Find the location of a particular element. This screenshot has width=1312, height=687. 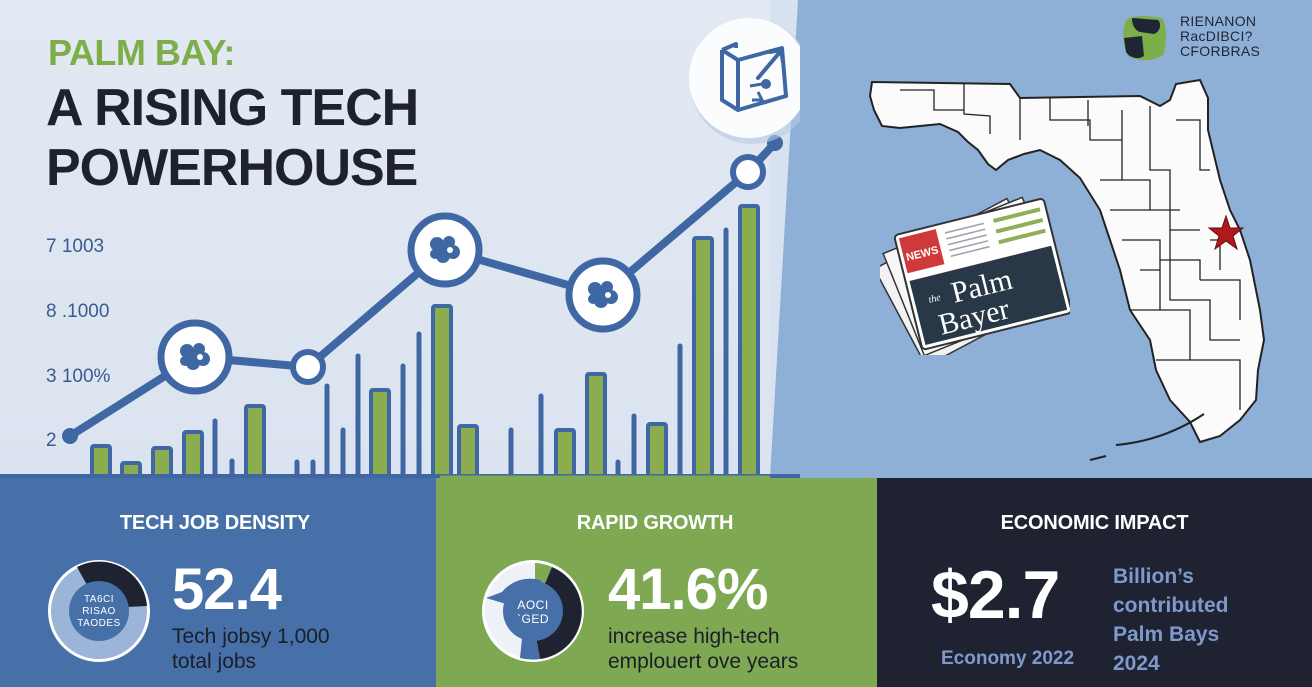

density-subtext: Tech jobsy 1,000 total jobs is located at coordinates (251, 649).